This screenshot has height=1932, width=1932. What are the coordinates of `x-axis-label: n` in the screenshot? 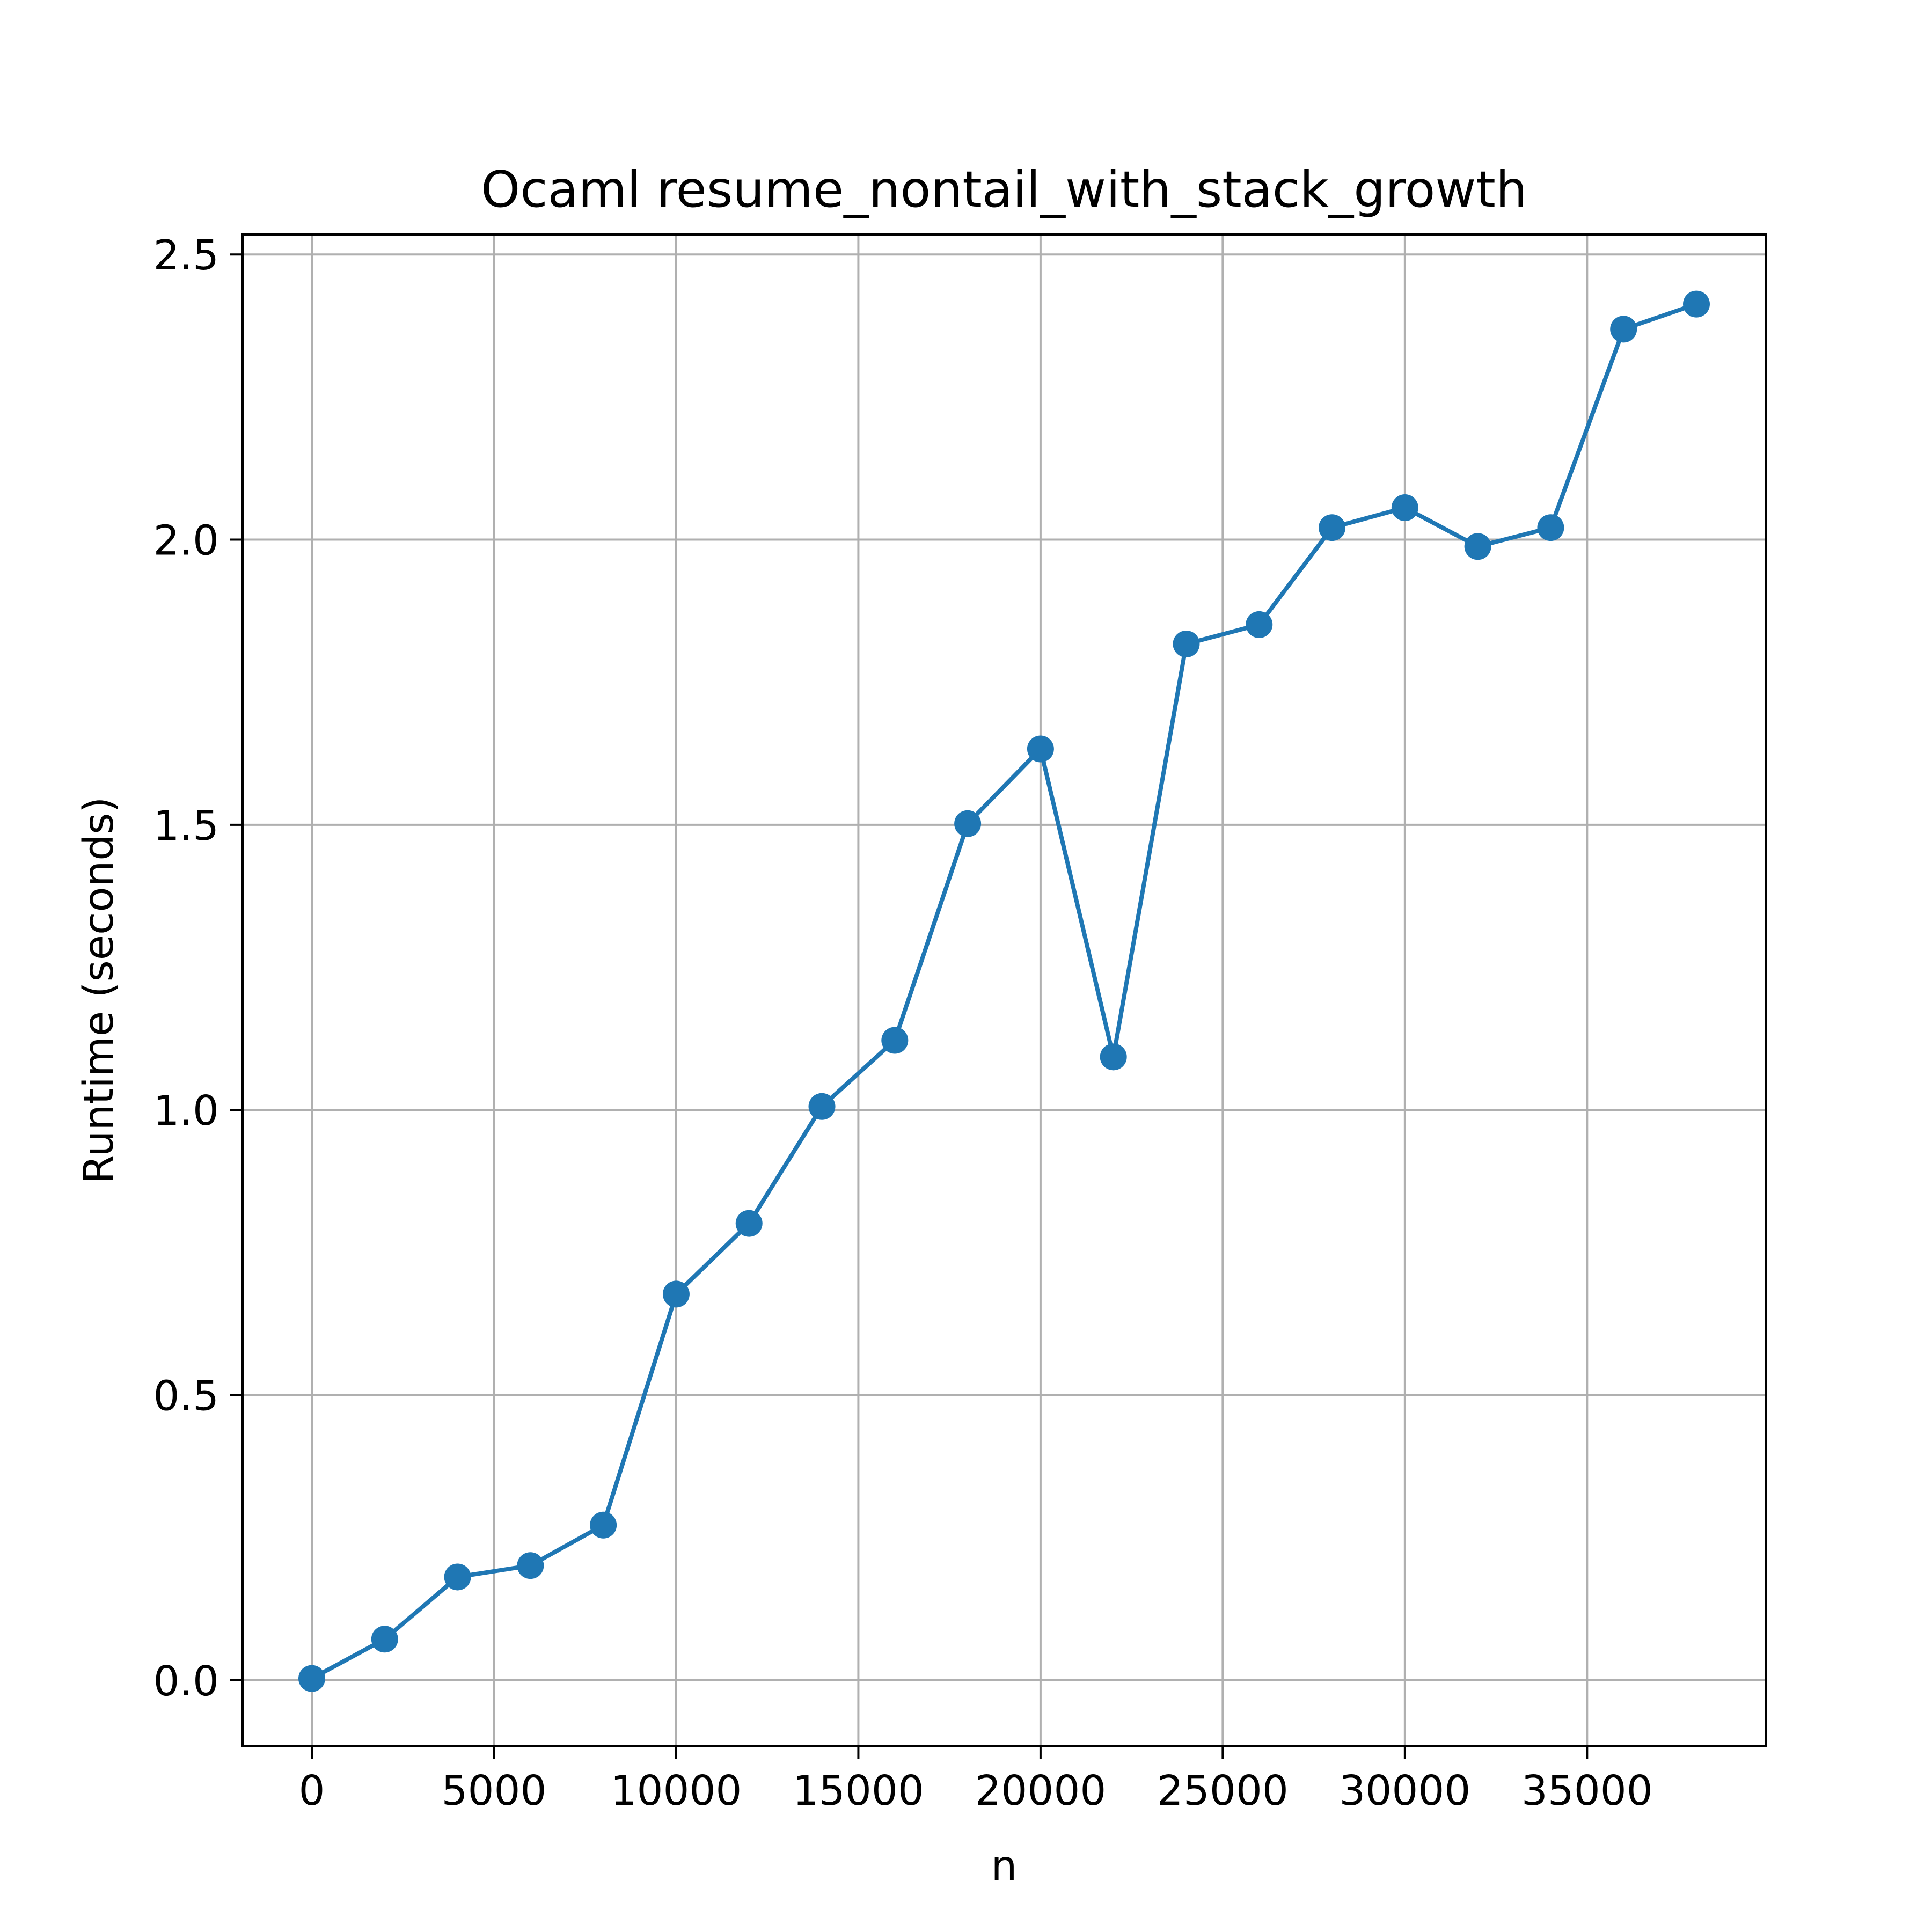 It's located at (1004, 1866).